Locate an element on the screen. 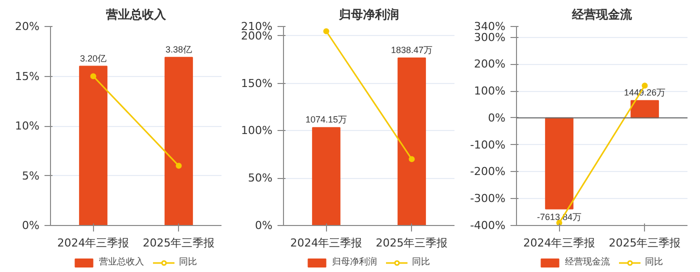 This screenshot has height=272, width=700. y-tick-label: -300% is located at coordinates (488, 199).